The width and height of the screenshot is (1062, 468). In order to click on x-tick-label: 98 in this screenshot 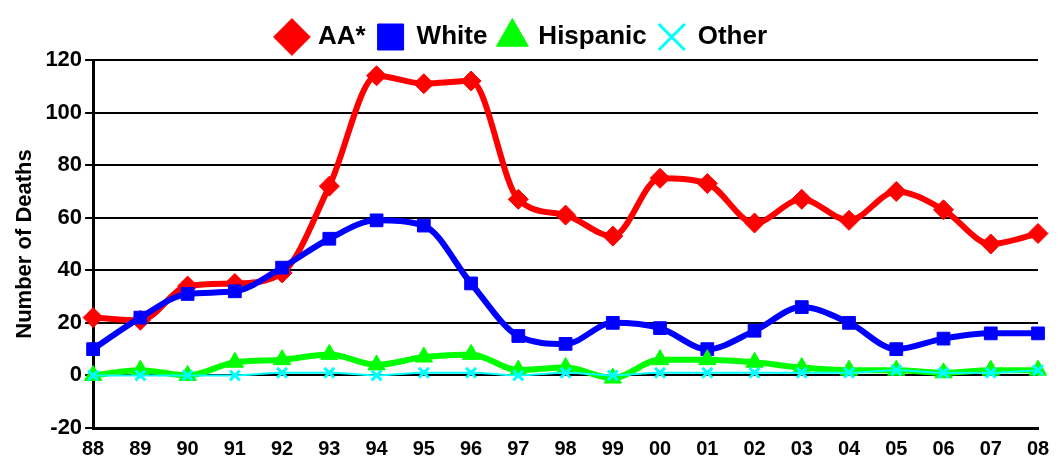, I will do `click(565, 447)`.